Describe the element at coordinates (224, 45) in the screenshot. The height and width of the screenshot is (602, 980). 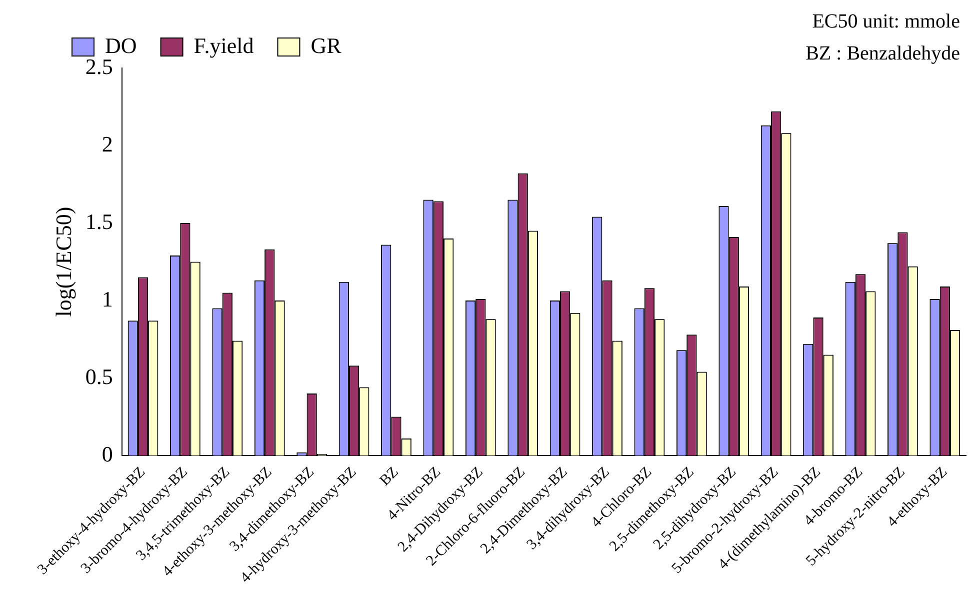
I see `legend-label: F.yield` at that location.